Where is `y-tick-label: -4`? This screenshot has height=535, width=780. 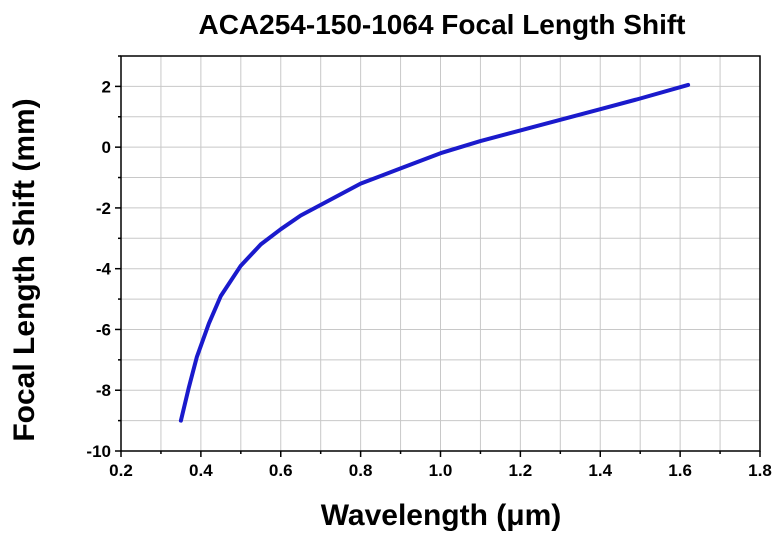
y-tick-label: -4 is located at coordinates (104, 269).